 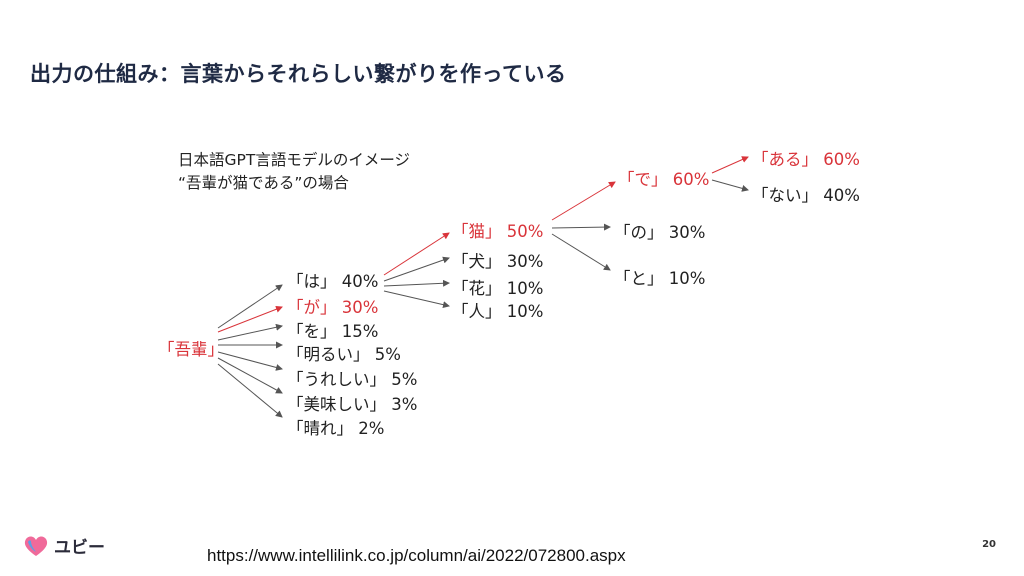 I want to click on node-root: 「吾輩」, so click(x=191, y=349).